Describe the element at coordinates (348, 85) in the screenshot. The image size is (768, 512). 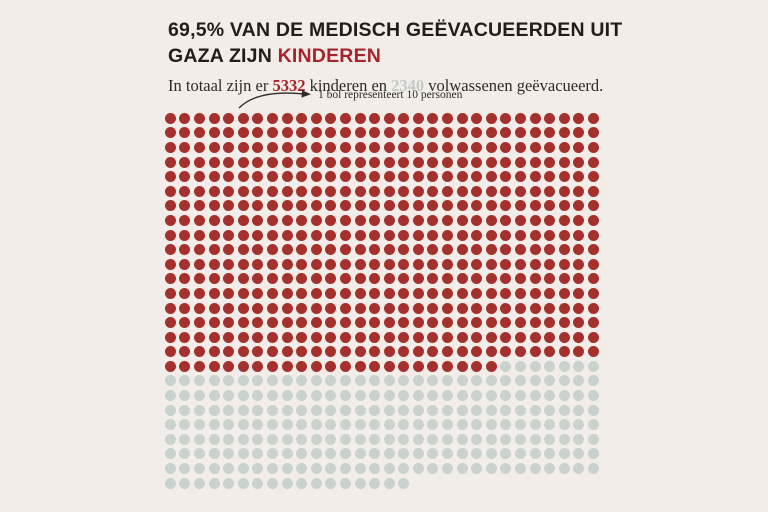
I see `subtitle-text-middle: kinderen en` at that location.